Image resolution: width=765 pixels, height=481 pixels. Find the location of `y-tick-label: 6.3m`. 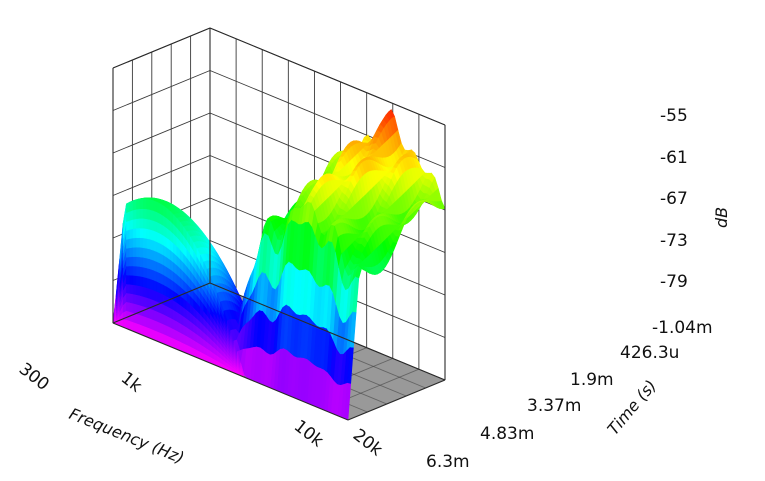

y-tick-label: 6.3m is located at coordinates (448, 462).